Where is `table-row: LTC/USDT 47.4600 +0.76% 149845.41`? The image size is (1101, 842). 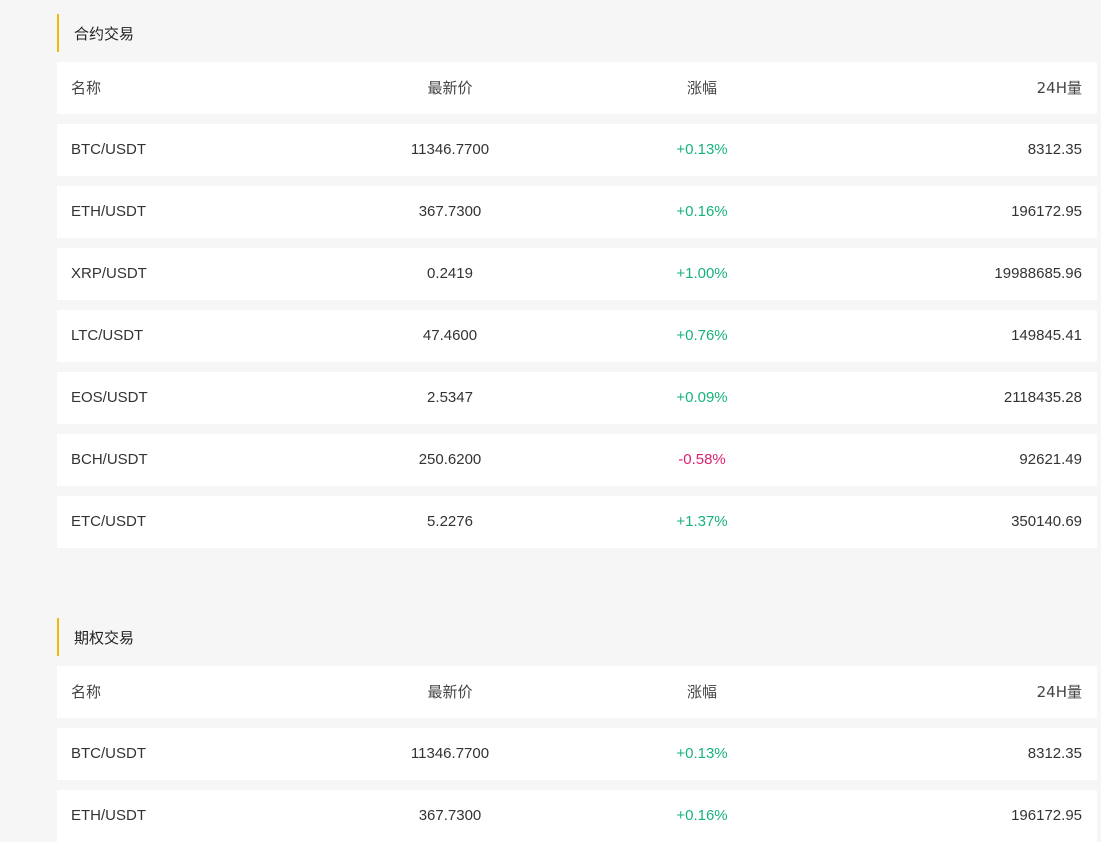
table-row: LTC/USDT 47.4600 +0.76% 149845.41 is located at coordinates (577, 336).